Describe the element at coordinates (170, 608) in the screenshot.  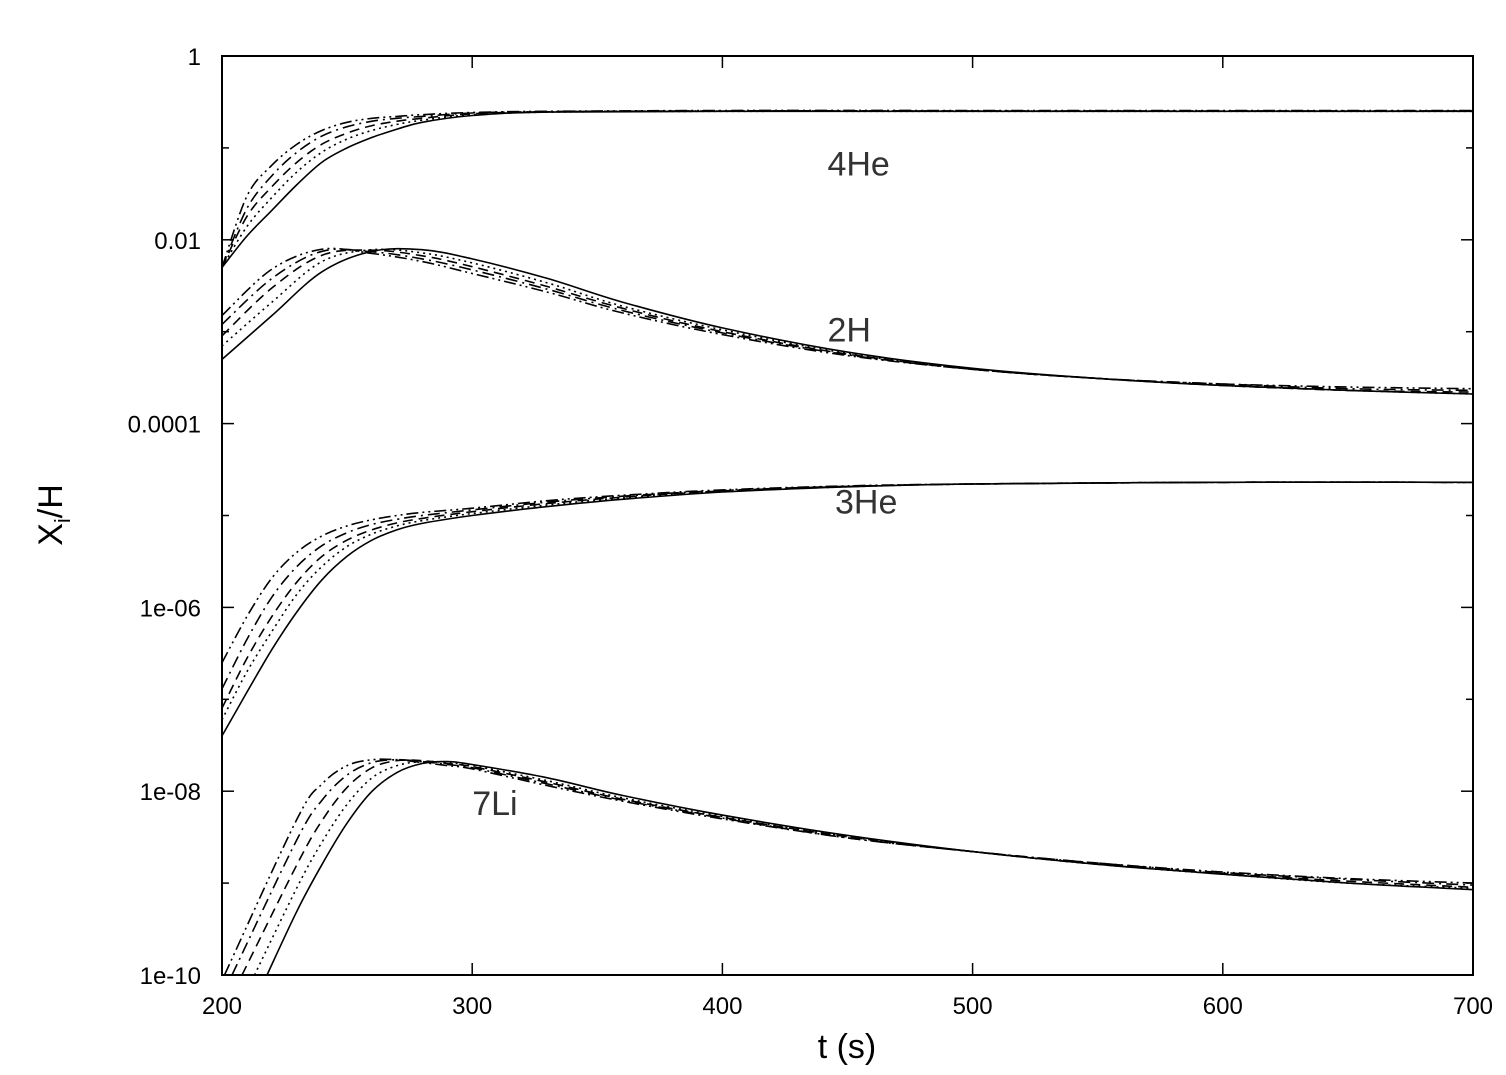
I see `y-tick-label: 1e-06` at that location.